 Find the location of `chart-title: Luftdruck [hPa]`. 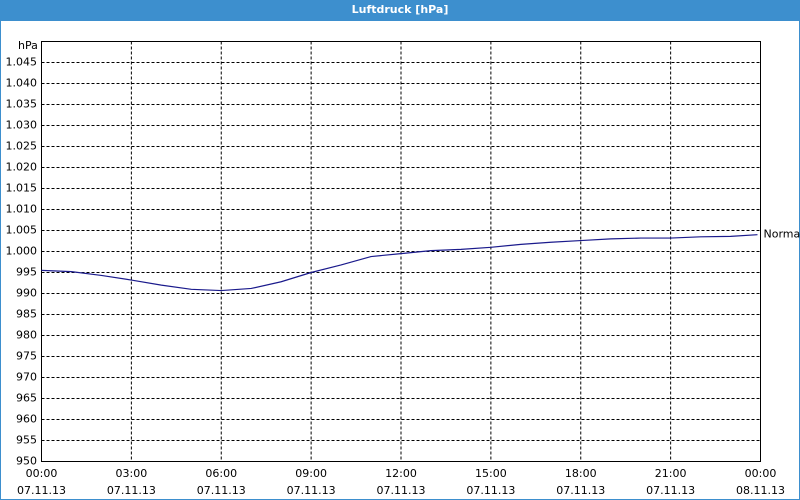

chart-title: Luftdruck [hPa] is located at coordinates (400, 9).